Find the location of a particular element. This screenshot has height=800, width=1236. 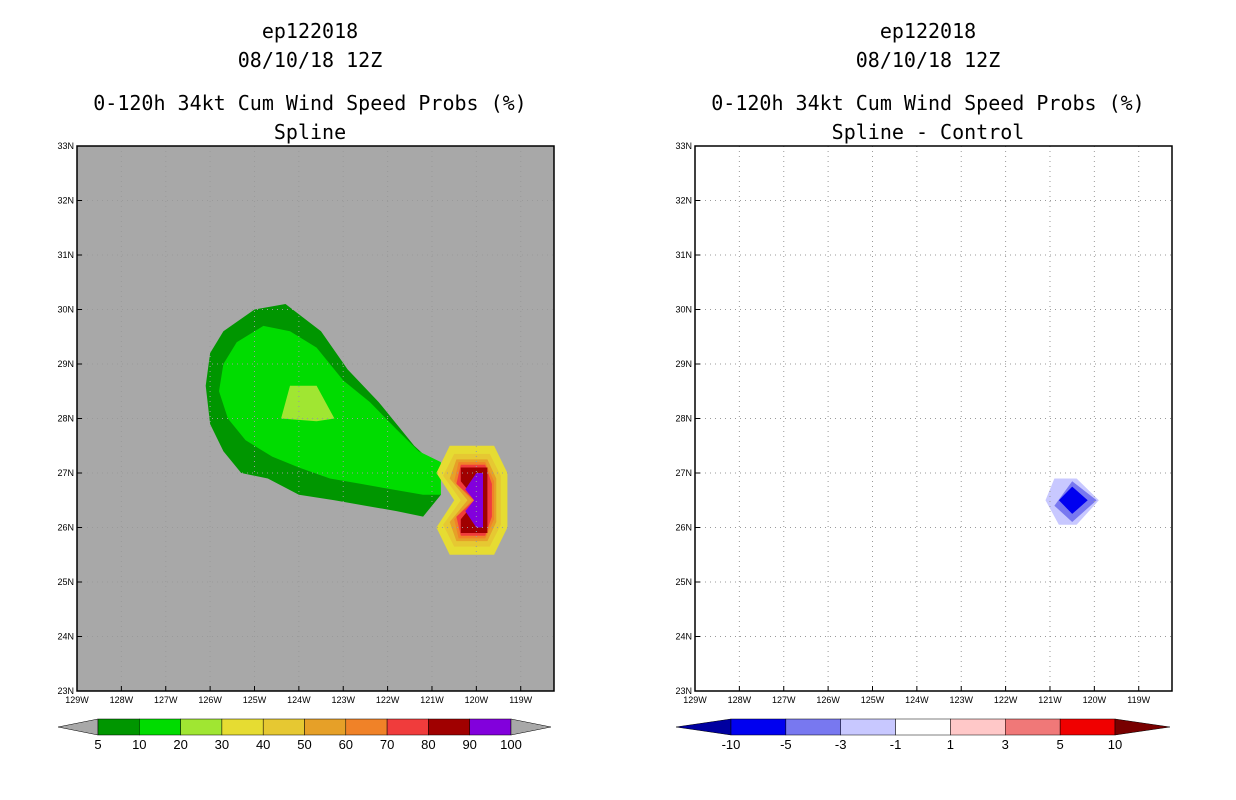

colorbar-label: -3 is located at coordinates (841, 744).